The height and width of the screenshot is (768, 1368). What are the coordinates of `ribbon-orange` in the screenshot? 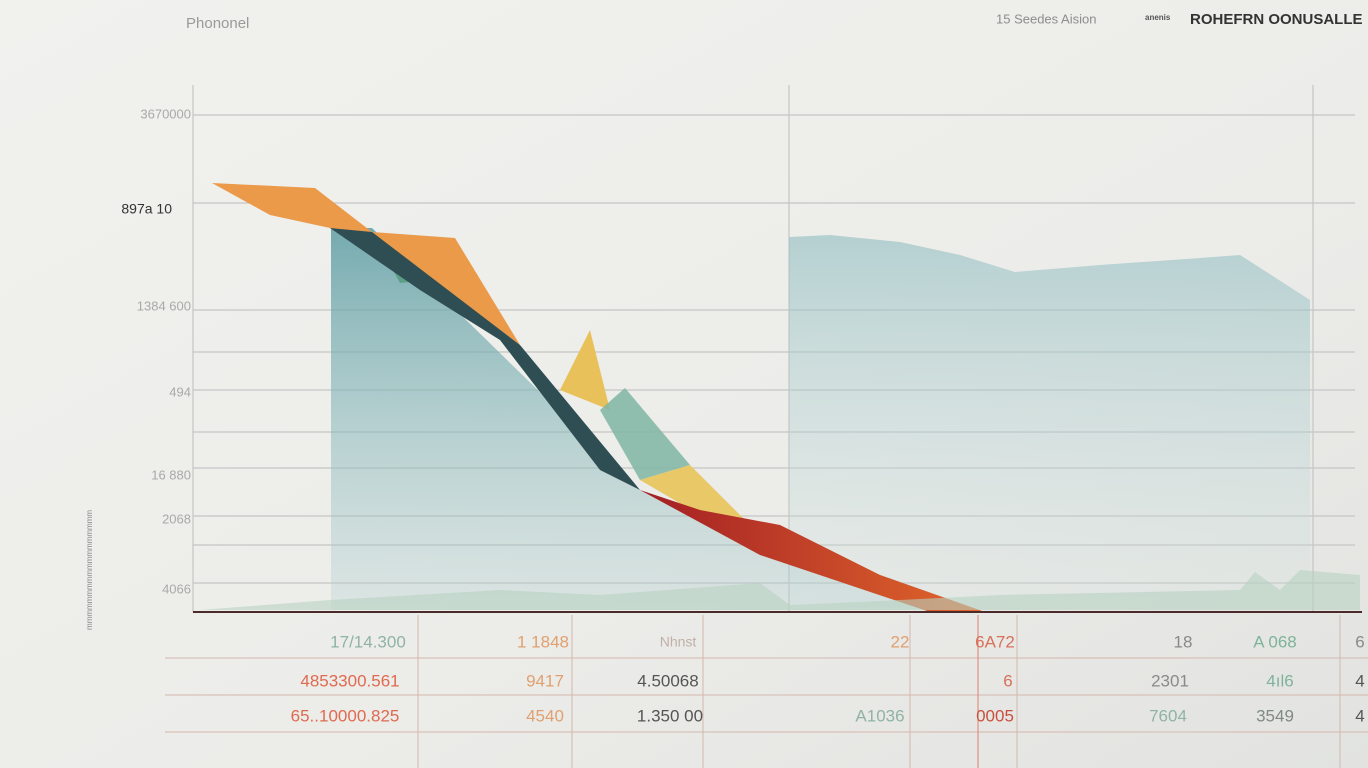 It's located at (366, 264).